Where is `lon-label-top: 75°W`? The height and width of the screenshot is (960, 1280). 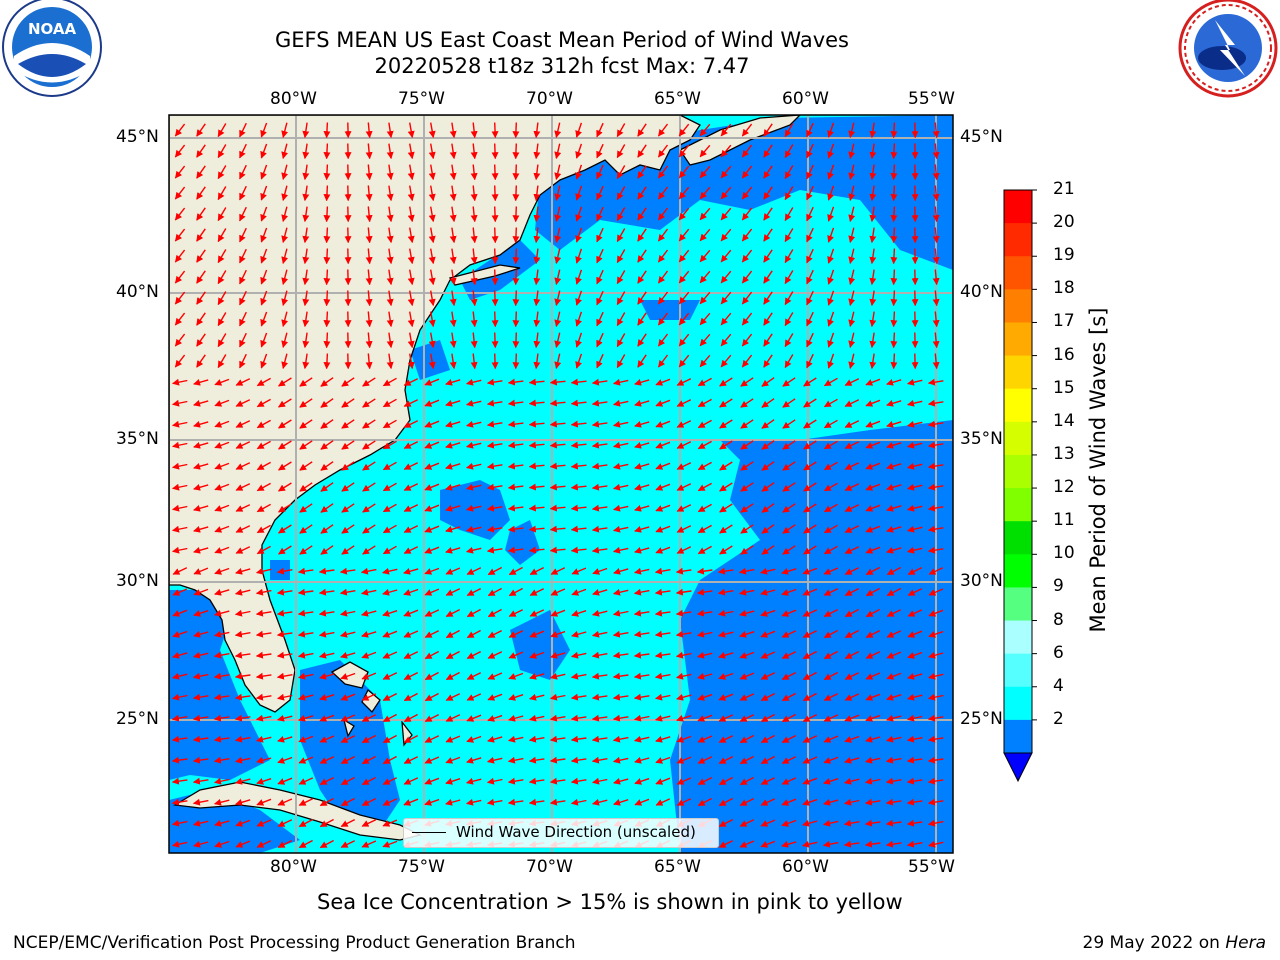 lon-label-top: 75°W is located at coordinates (421, 99).